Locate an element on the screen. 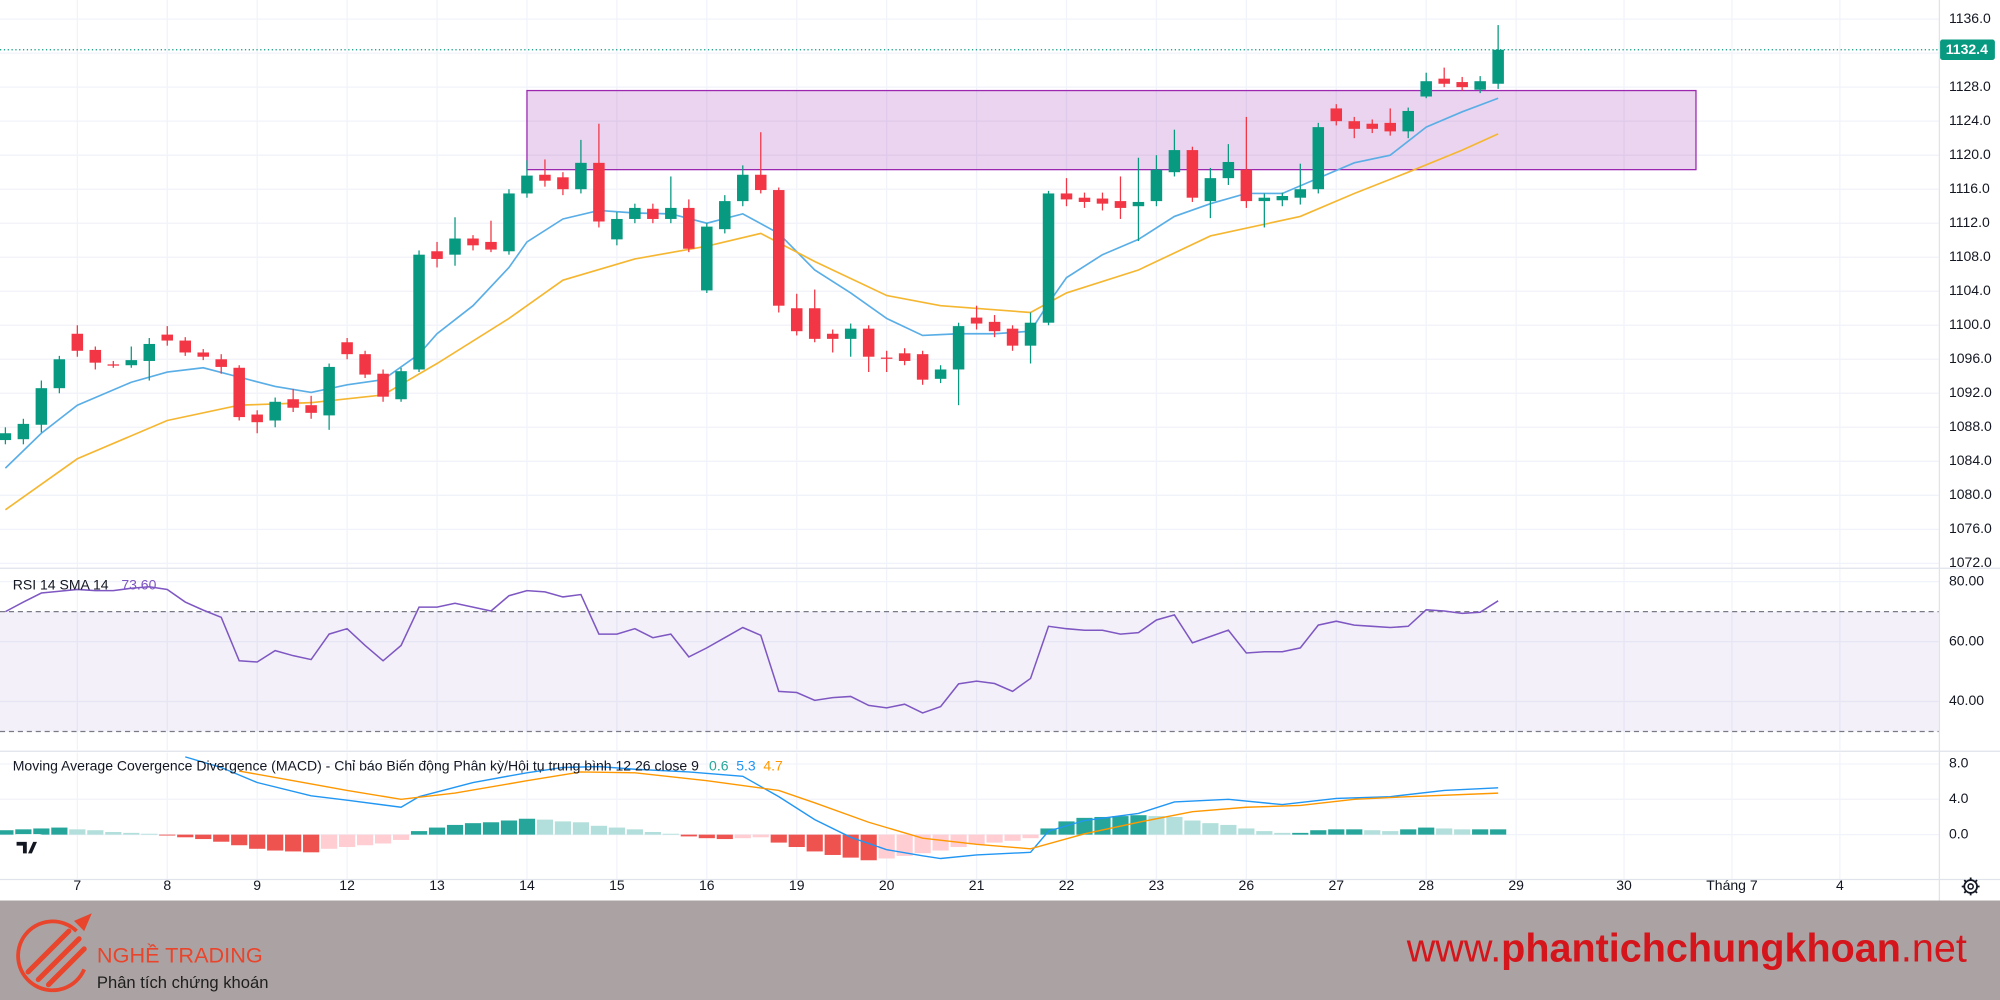 Image resolution: width=2000 pixels, height=1000 pixels. settings-icon is located at coordinates (1970, 886).